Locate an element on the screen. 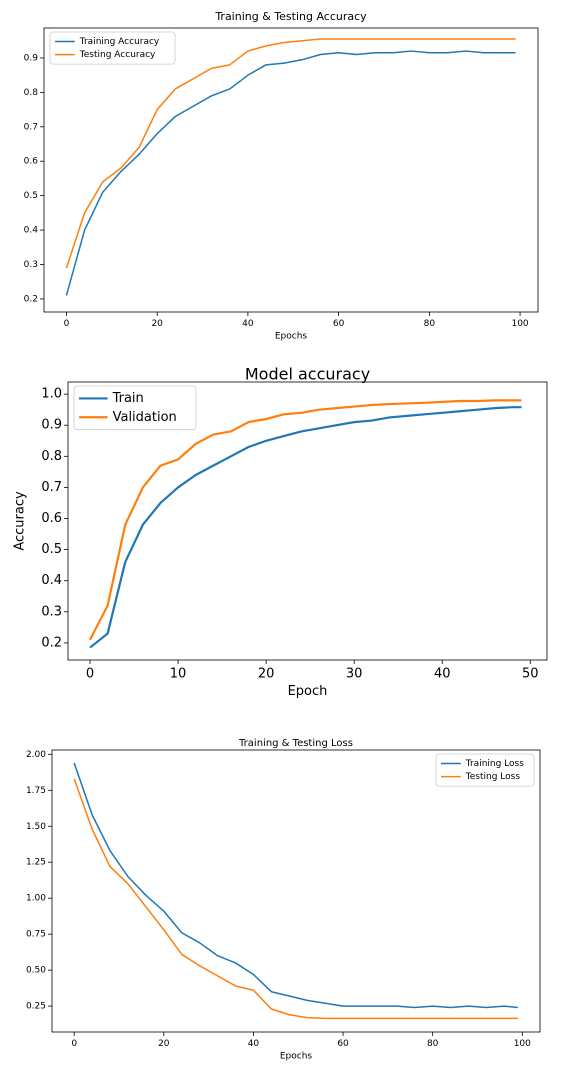  chart-title: Training & Testing Loss is located at coordinates (295, 743).